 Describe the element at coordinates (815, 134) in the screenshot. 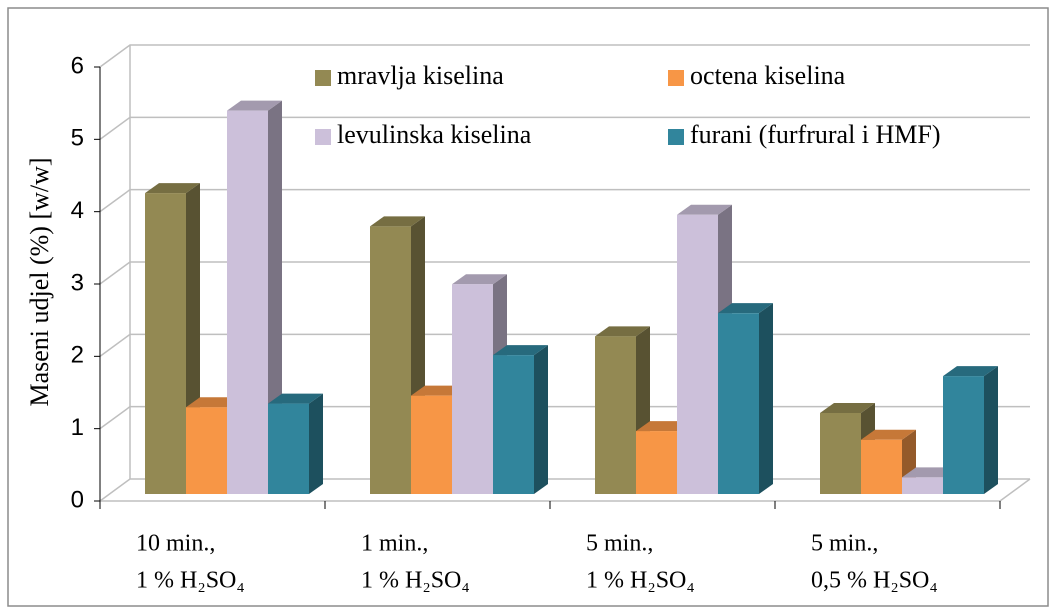

I see `legend-label: furani (furfrural i HMF)` at that location.